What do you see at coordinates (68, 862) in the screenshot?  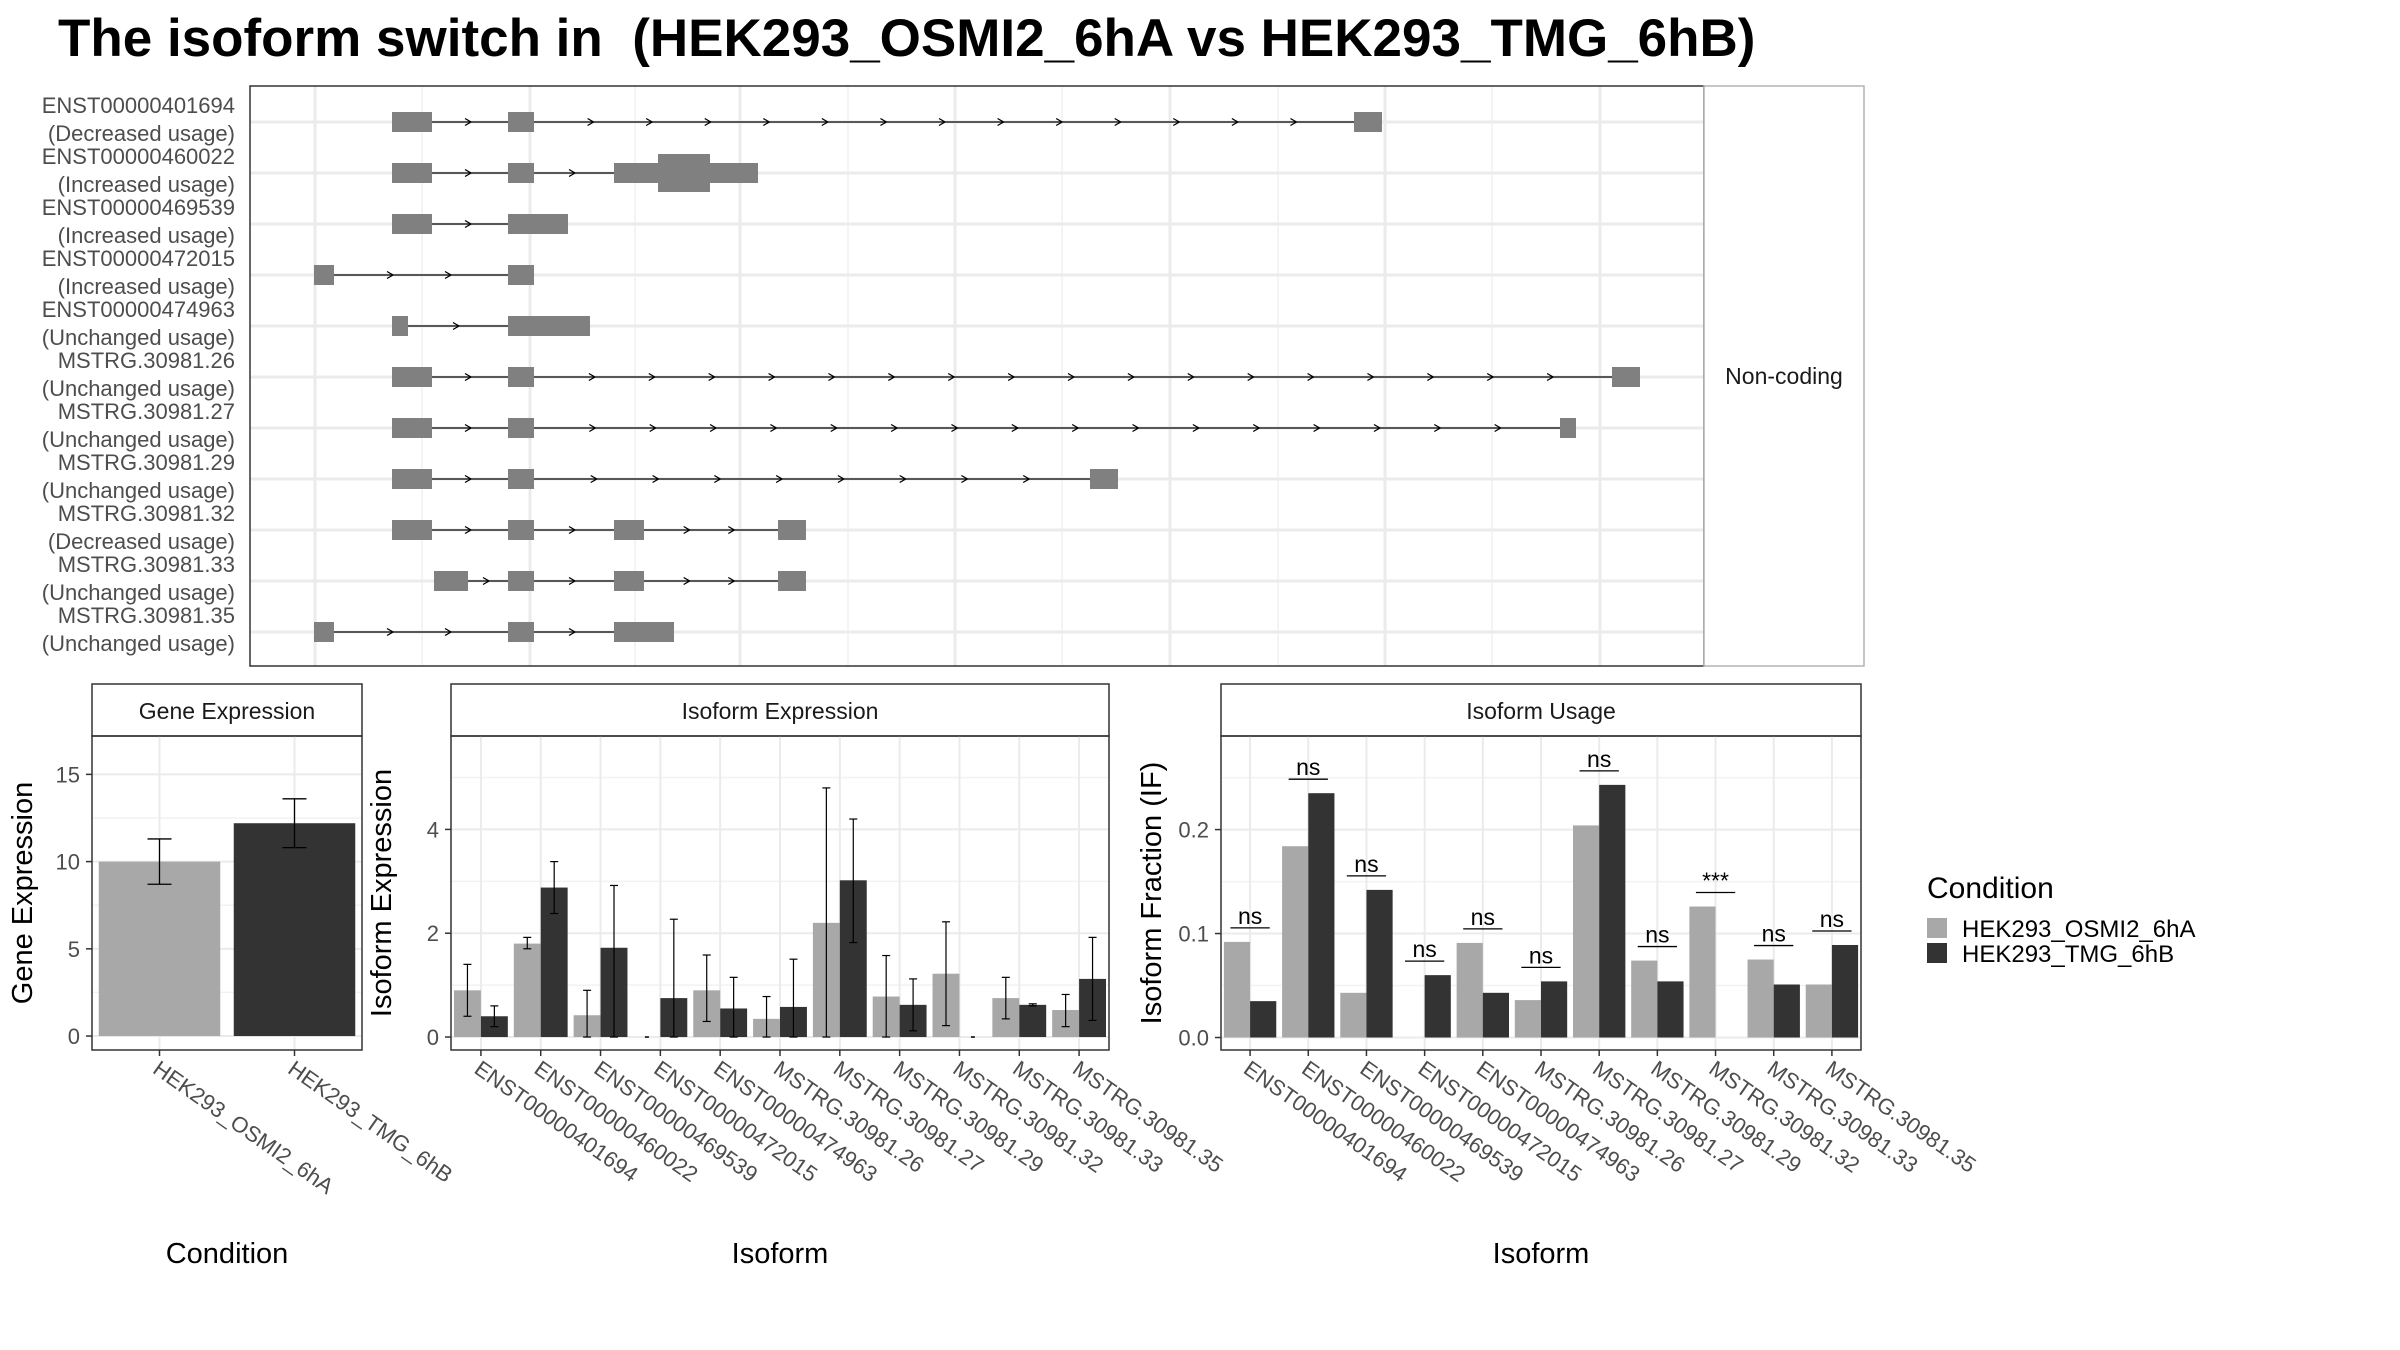 I see `y-tick-label: 10` at bounding box center [68, 862].